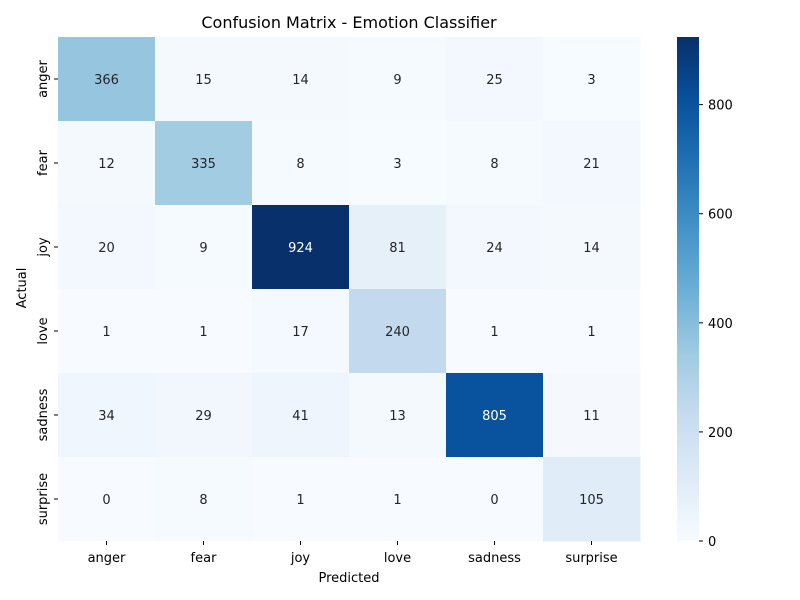  I want to click on y-tick-label: surprise, so click(43, 499).